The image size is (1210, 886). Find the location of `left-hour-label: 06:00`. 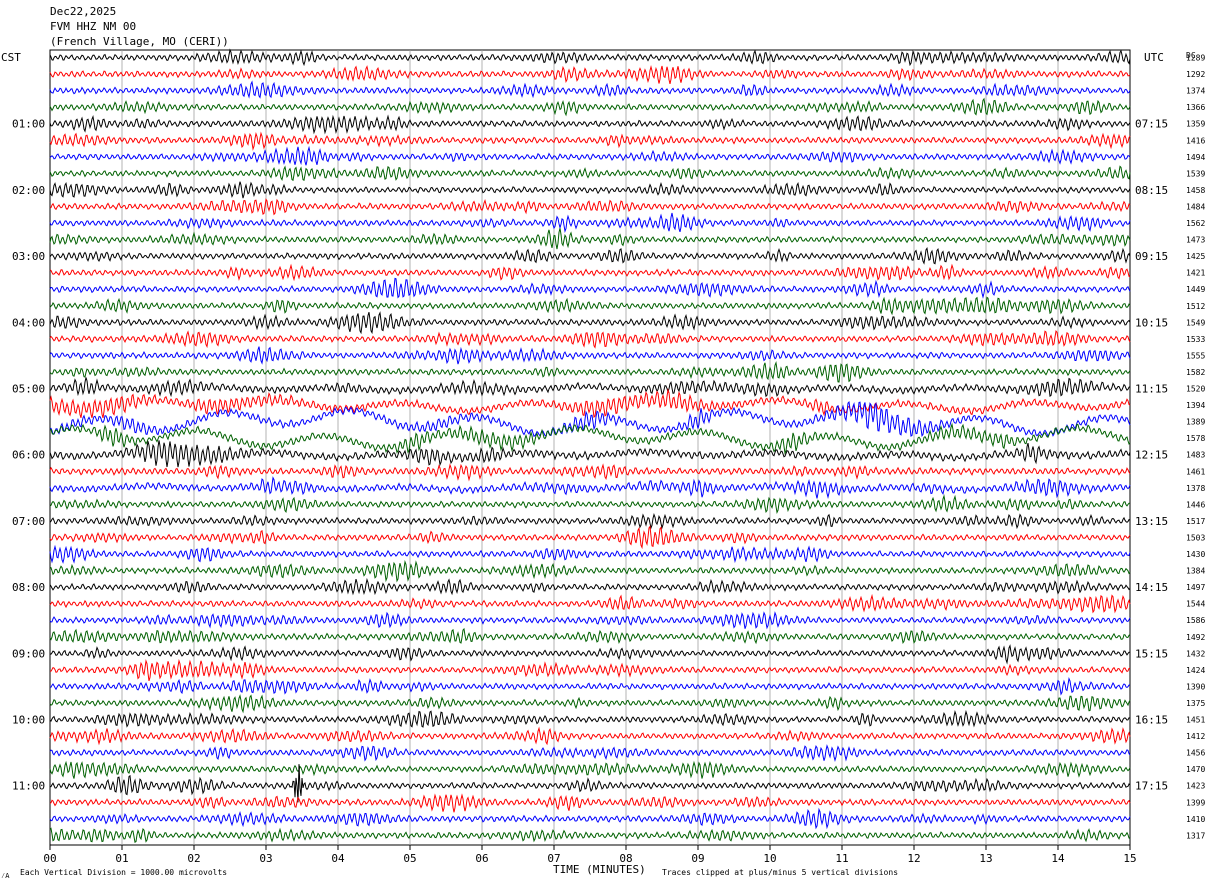

left-hour-label: 06:00 is located at coordinates (28, 455).